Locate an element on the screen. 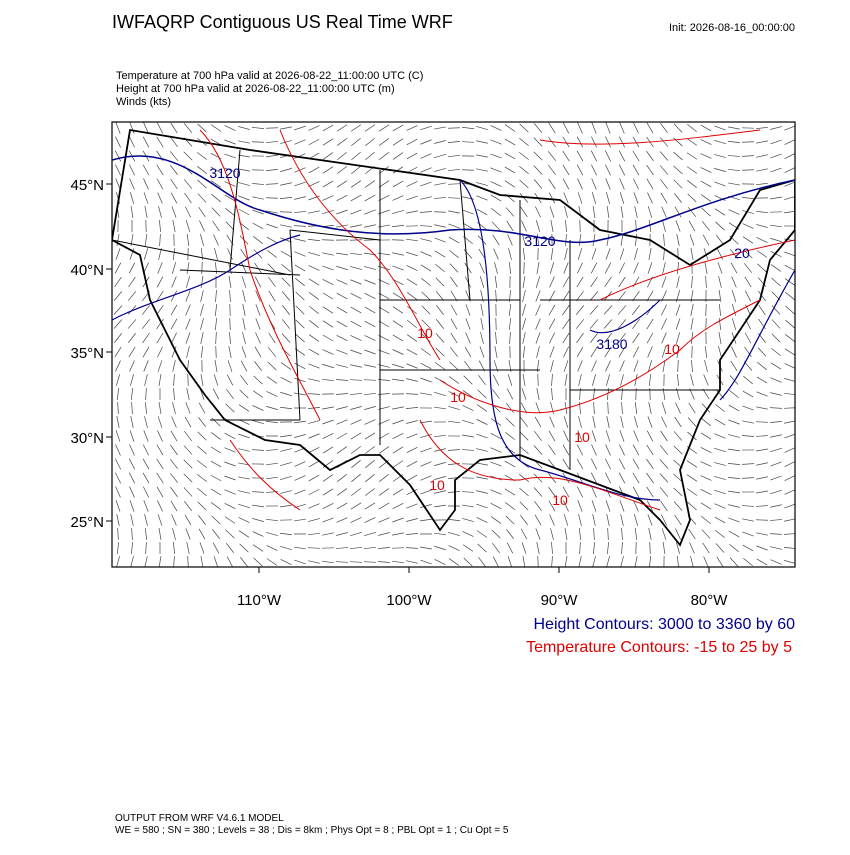 This screenshot has height=855, width=850. latitude-label: 30°N is located at coordinates (87, 438).